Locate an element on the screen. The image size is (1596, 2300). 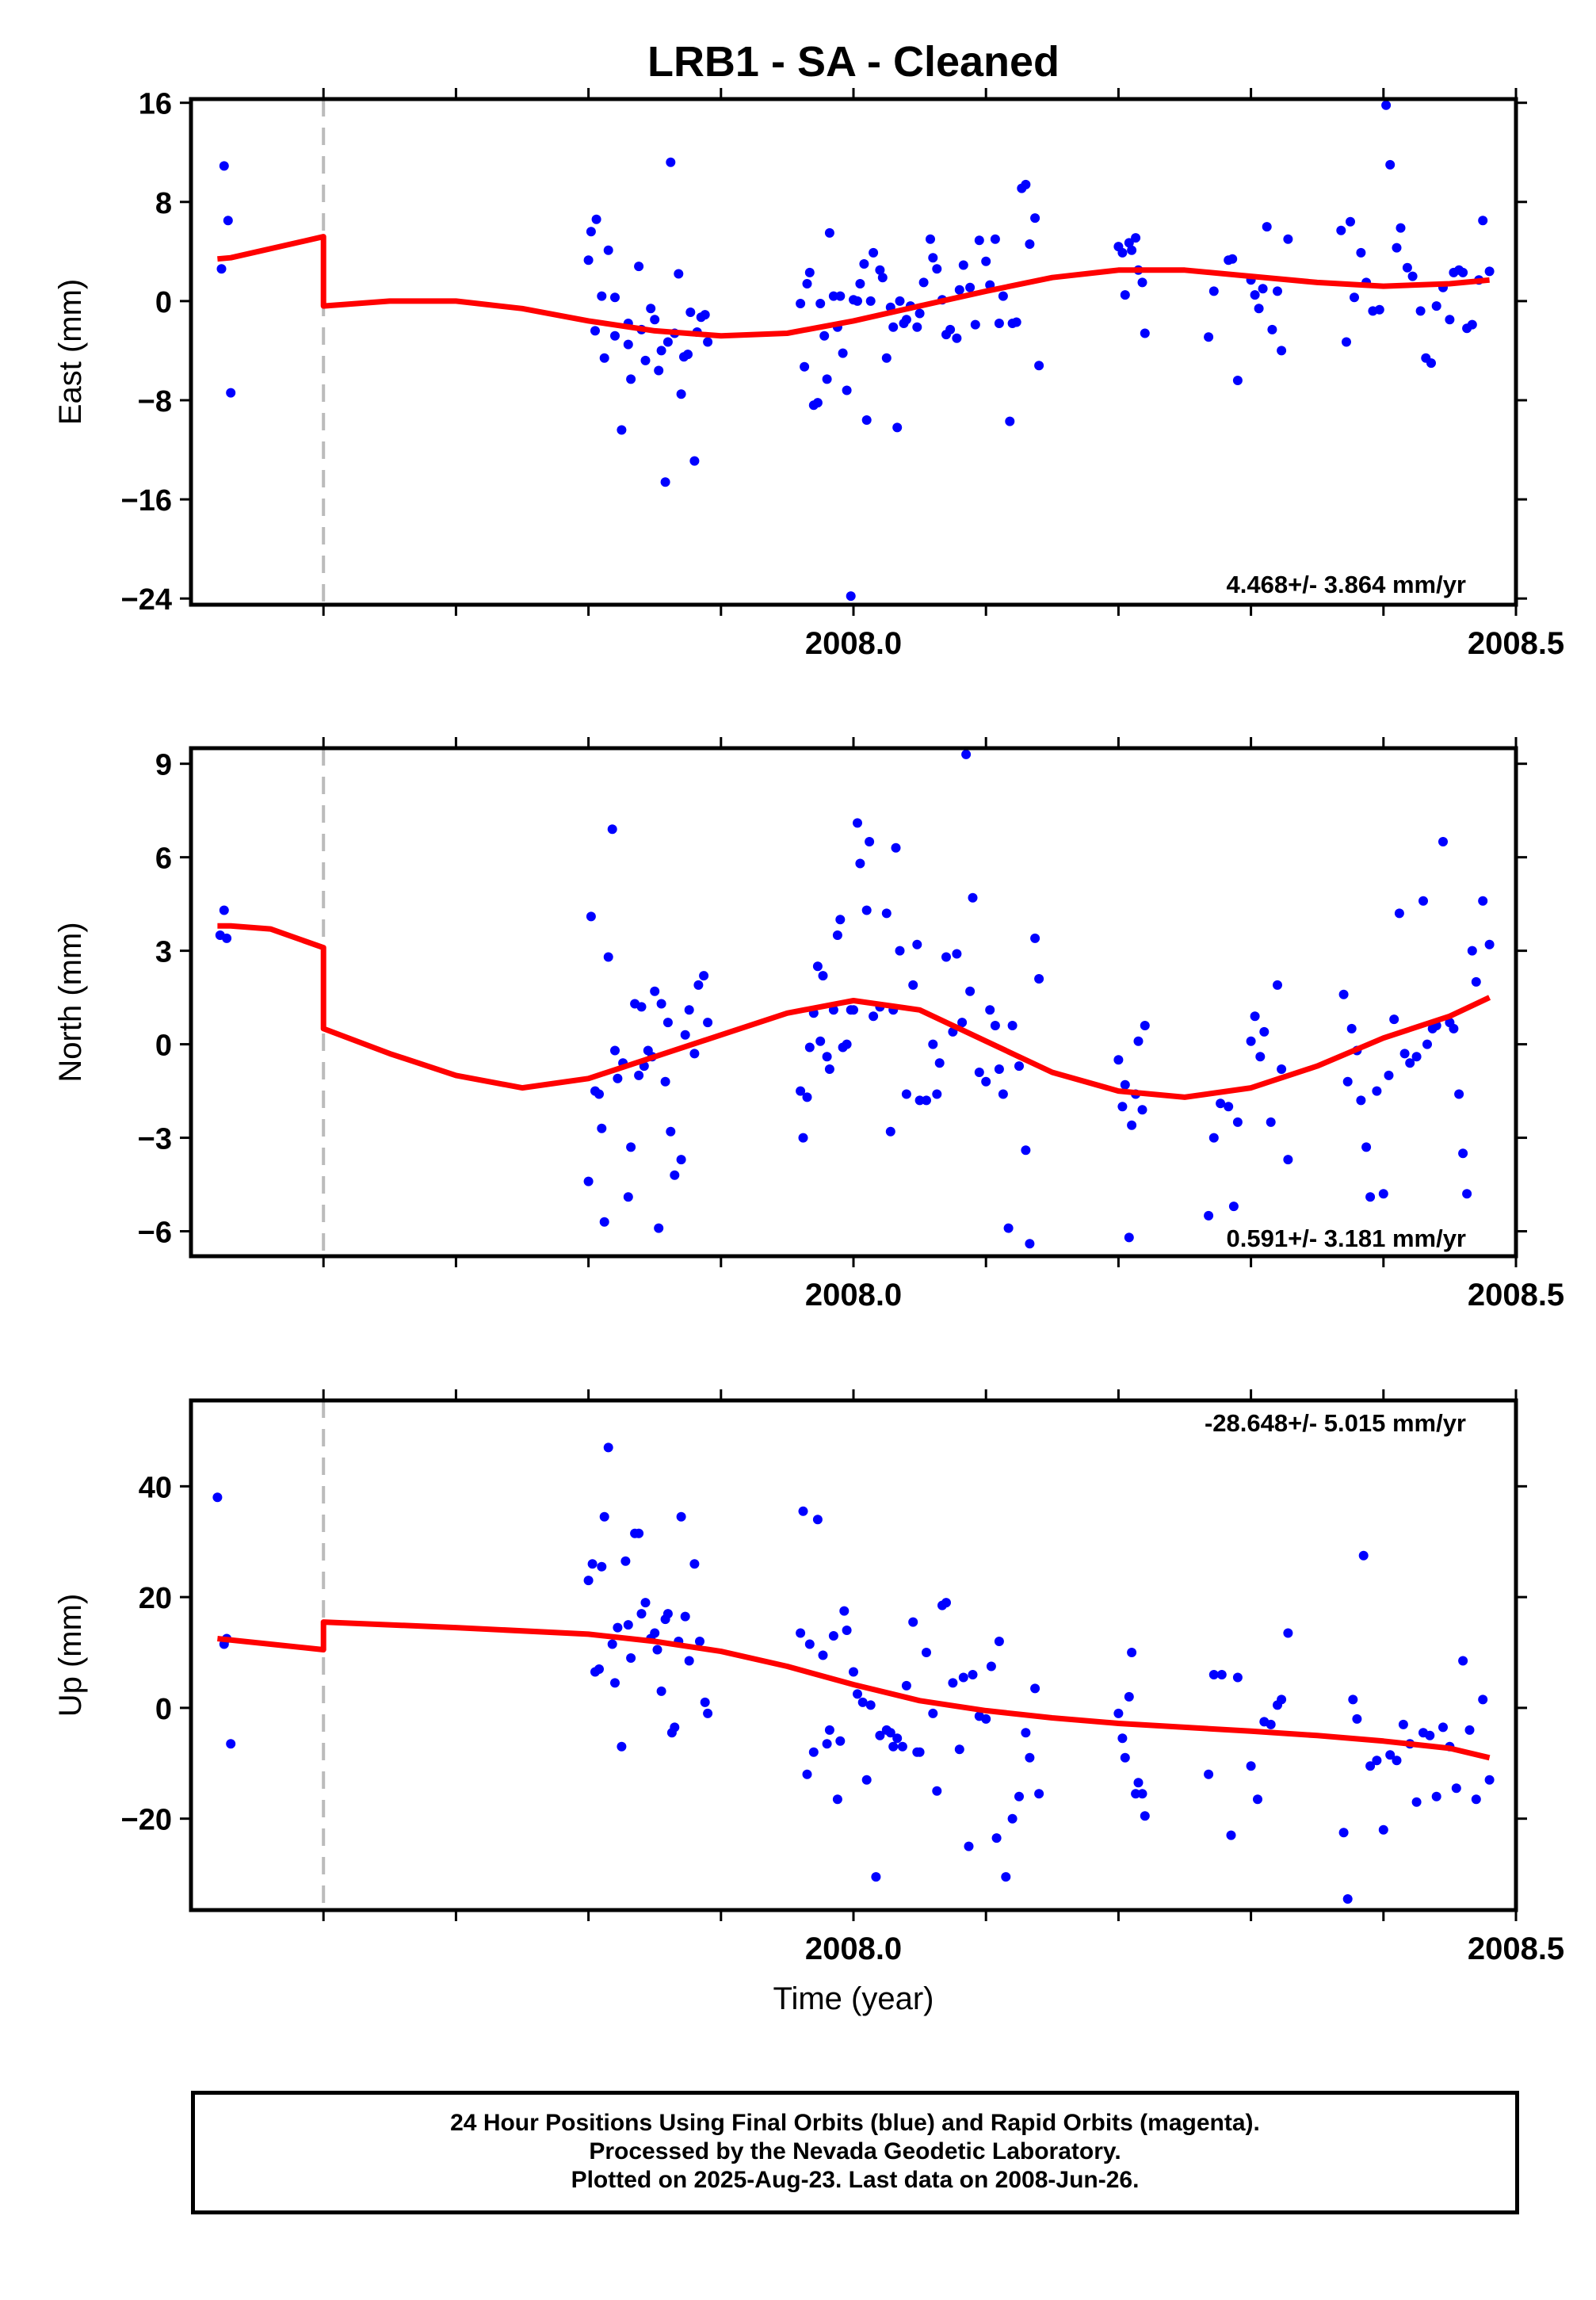
x-tick-label: 2008.5 is located at coordinates (1516, 1295).